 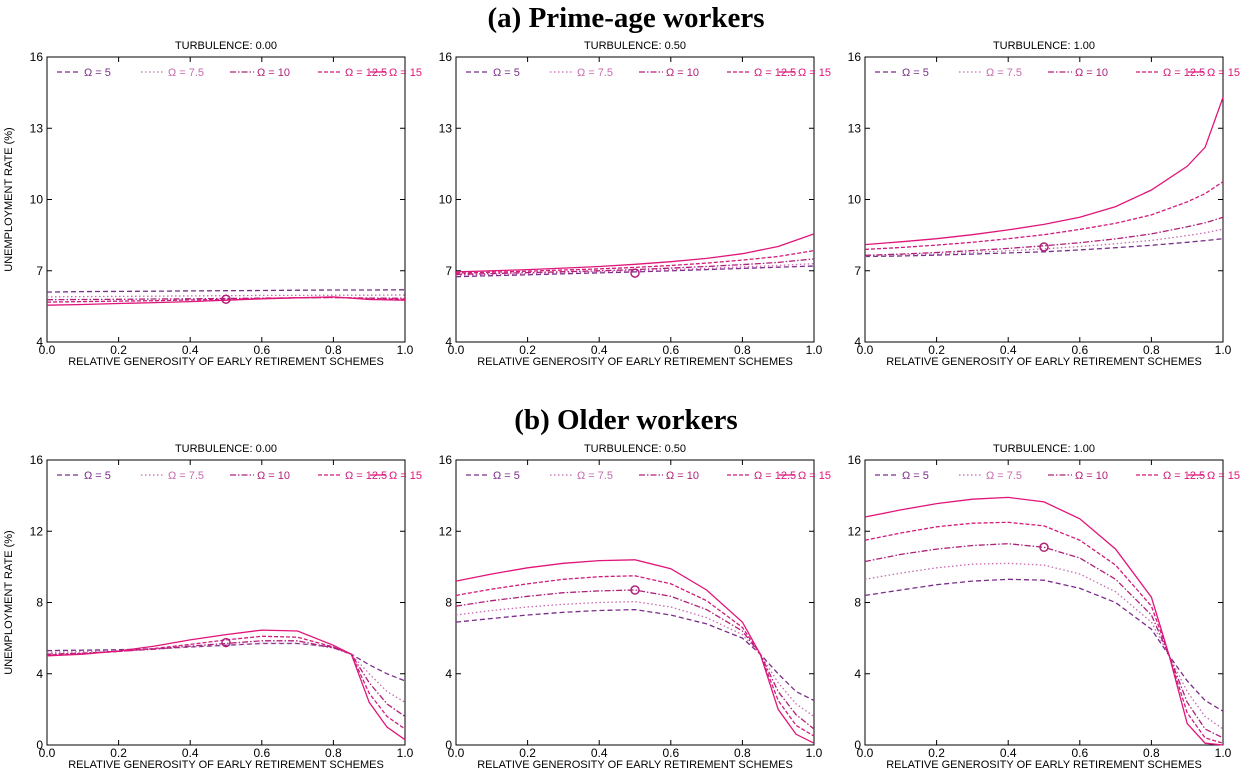 What do you see at coordinates (1044, 449) in the screenshot?
I see `panel-title: TURBULENCE: 1.00` at bounding box center [1044, 449].